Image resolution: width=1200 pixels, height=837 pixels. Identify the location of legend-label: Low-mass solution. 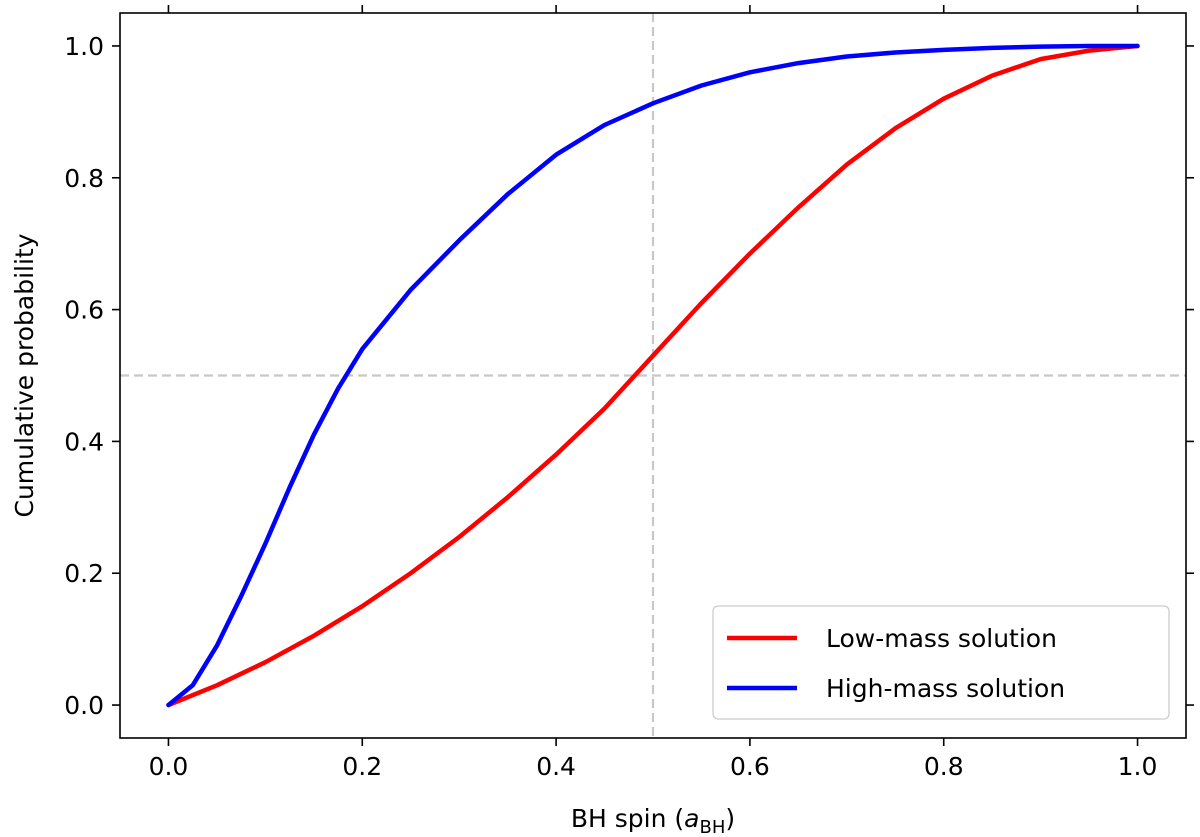
(941, 638).